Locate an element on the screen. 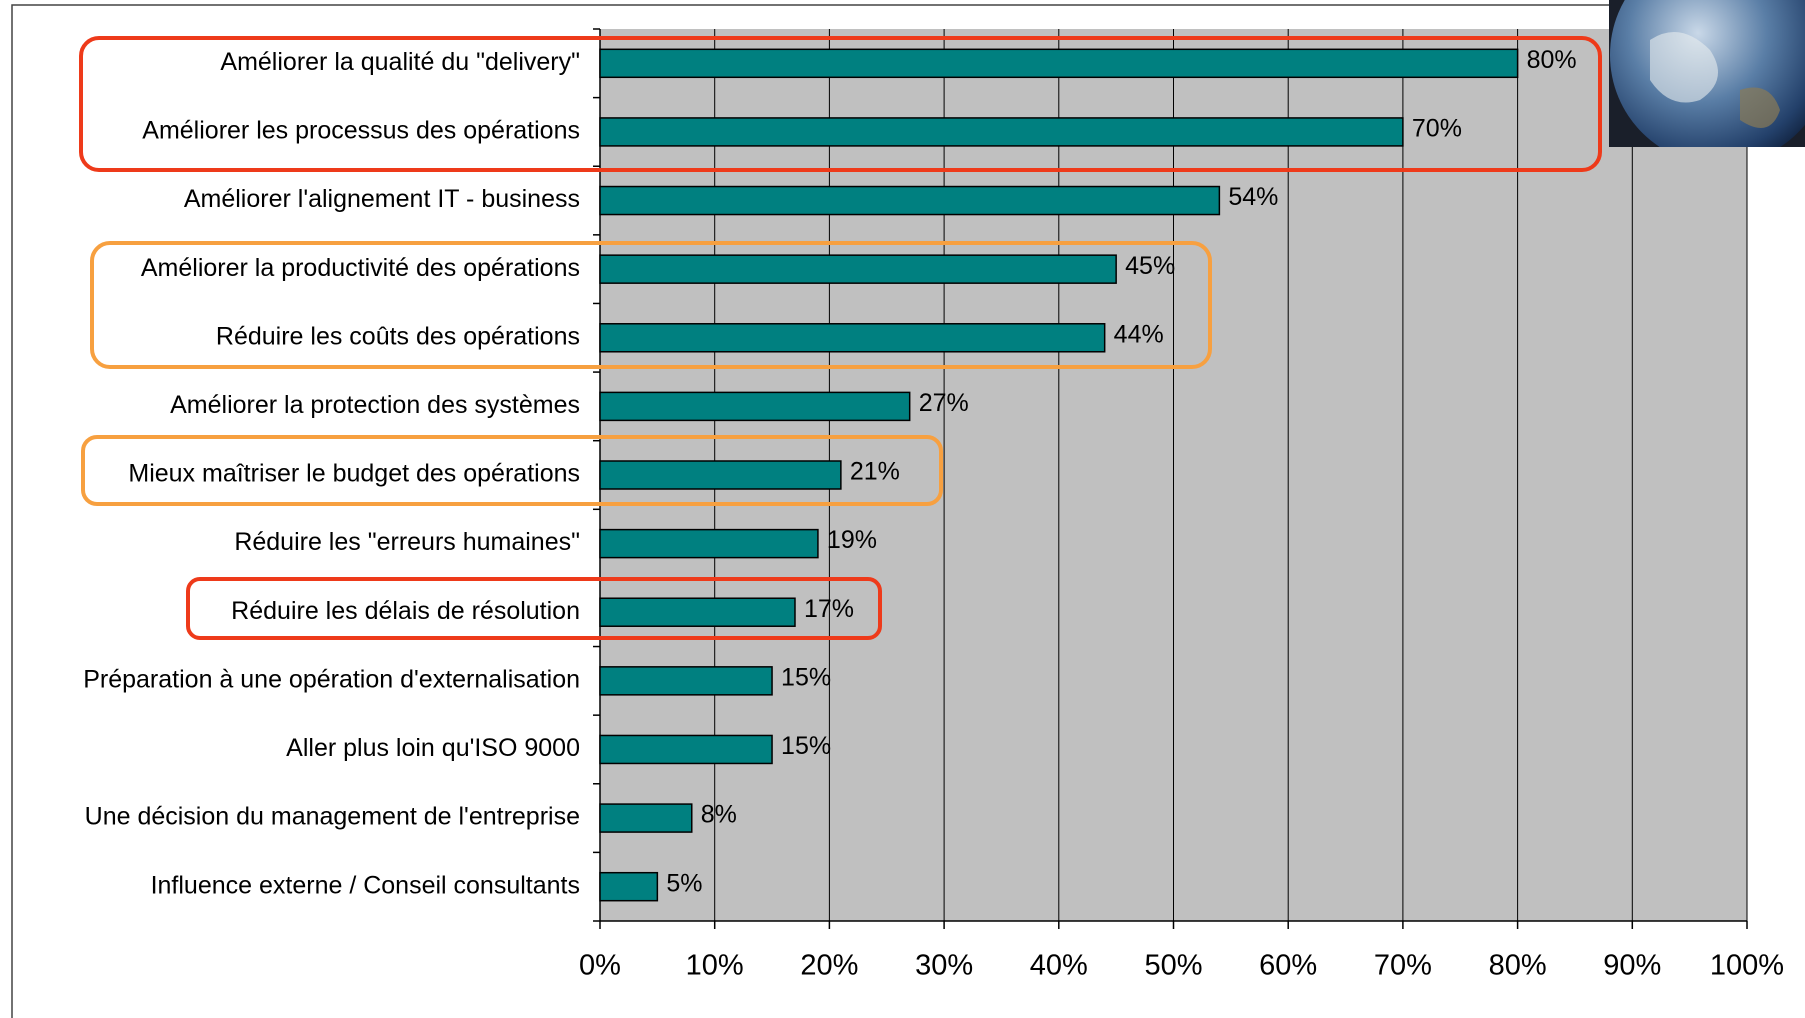  y-tick-label: Mieux maîtriser le budget des opérations is located at coordinates (354, 474).